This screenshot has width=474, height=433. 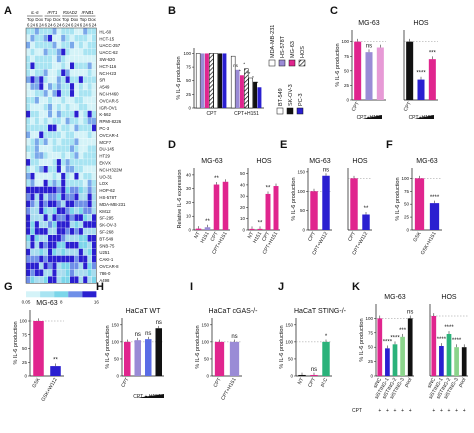 What do you see at coordinates (88, 12) in the screenshot?
I see `heatmap-gene-label: IFNB1` at bounding box center [88, 12].